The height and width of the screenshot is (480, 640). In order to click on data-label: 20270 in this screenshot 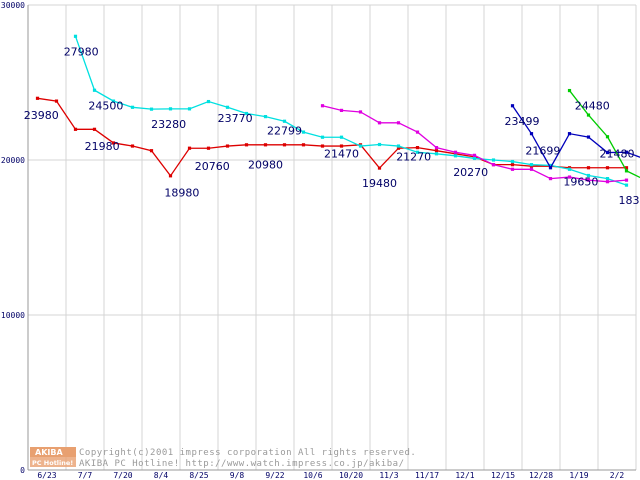, I will do `click(470, 172)`.